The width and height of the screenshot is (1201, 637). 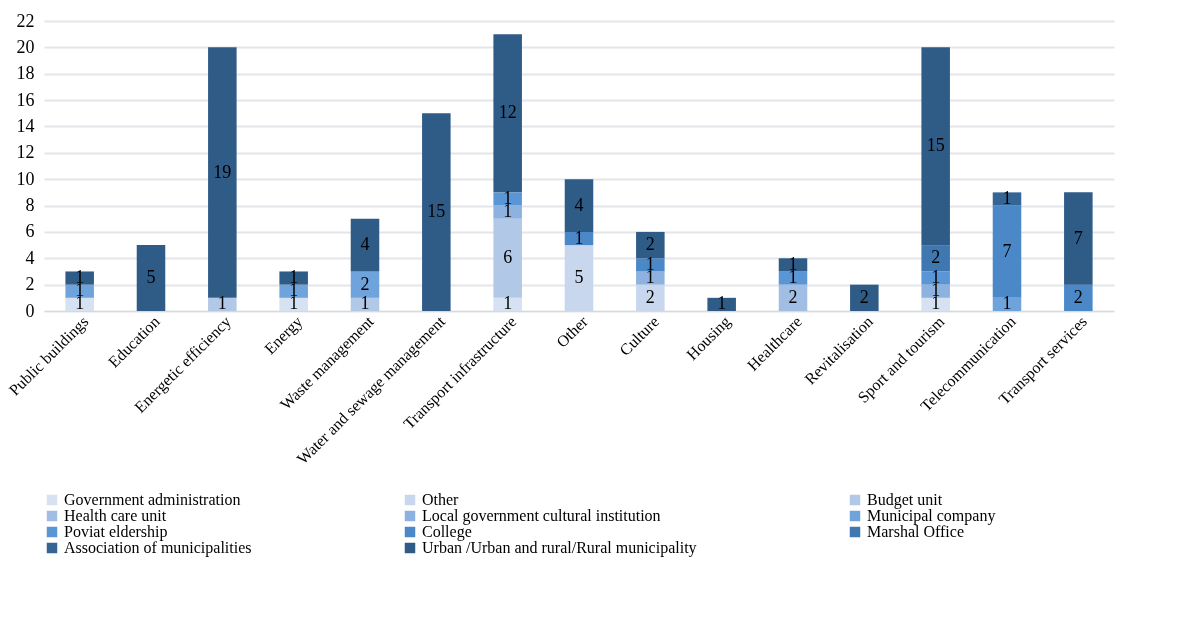 I want to click on y-tick-label: 12, so click(x=25, y=152).